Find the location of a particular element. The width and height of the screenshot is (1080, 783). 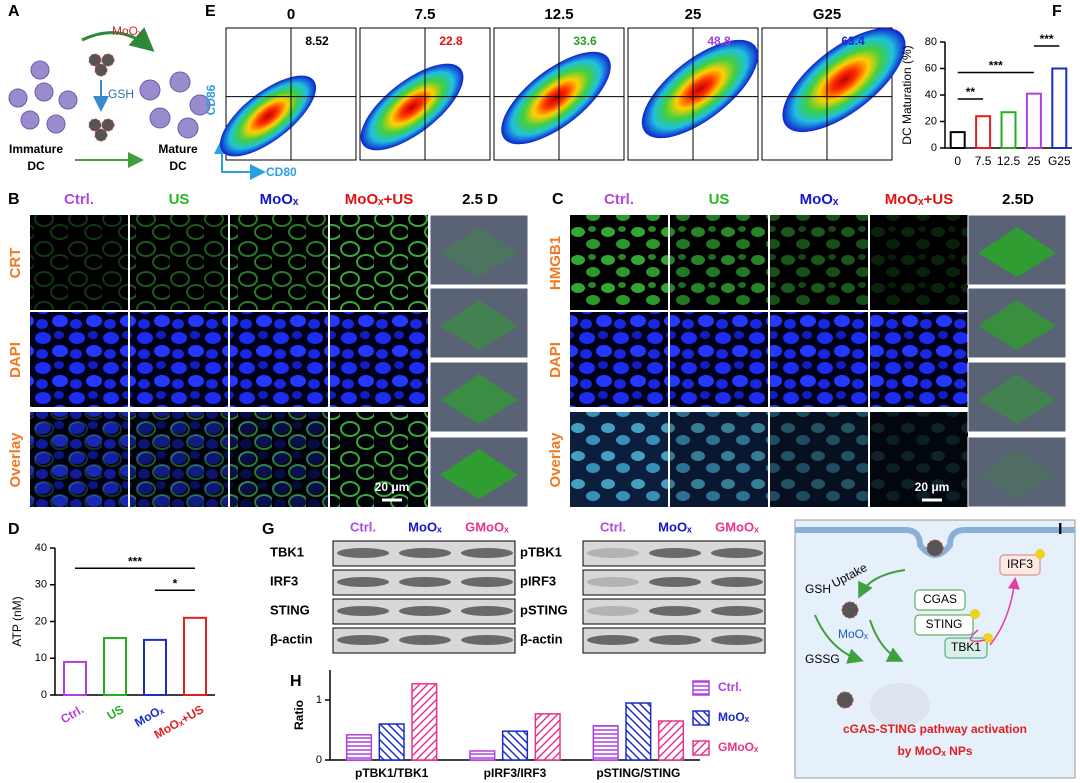

protein-label: pTBK1 is located at coordinates (541, 551).